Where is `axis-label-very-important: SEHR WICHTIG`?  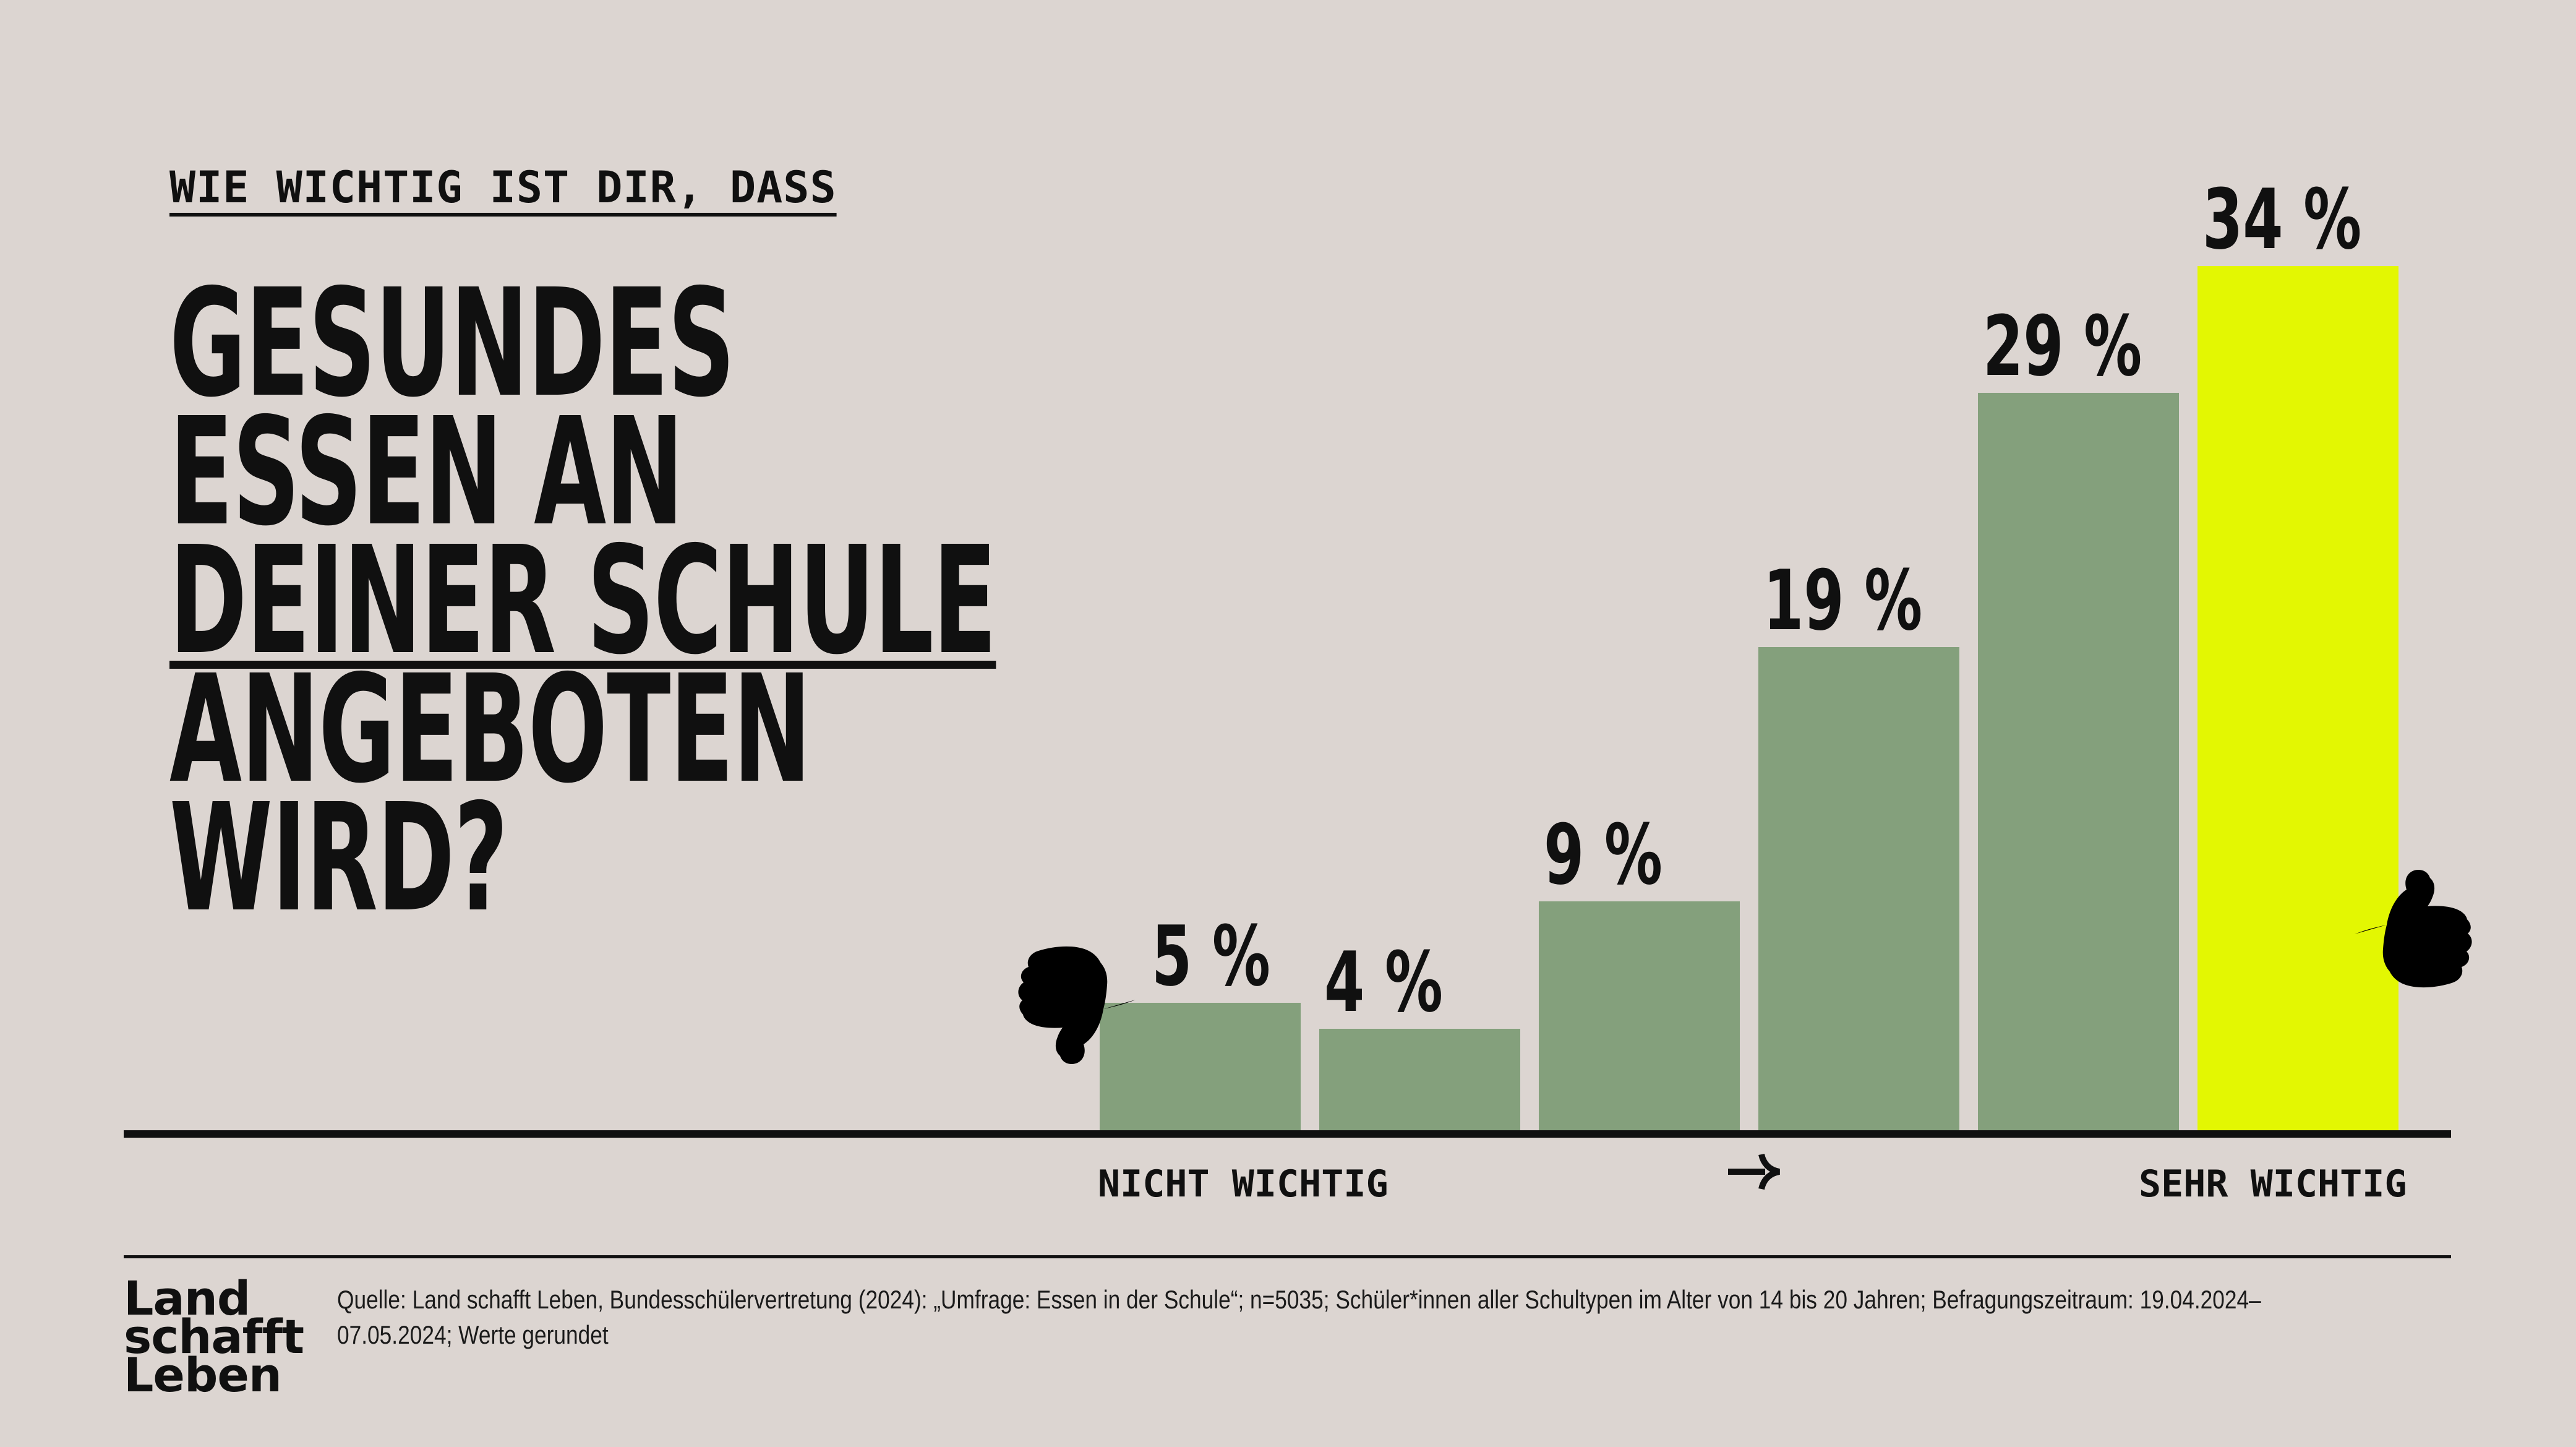 axis-label-very-important: SEHR WICHTIG is located at coordinates (2273, 1184).